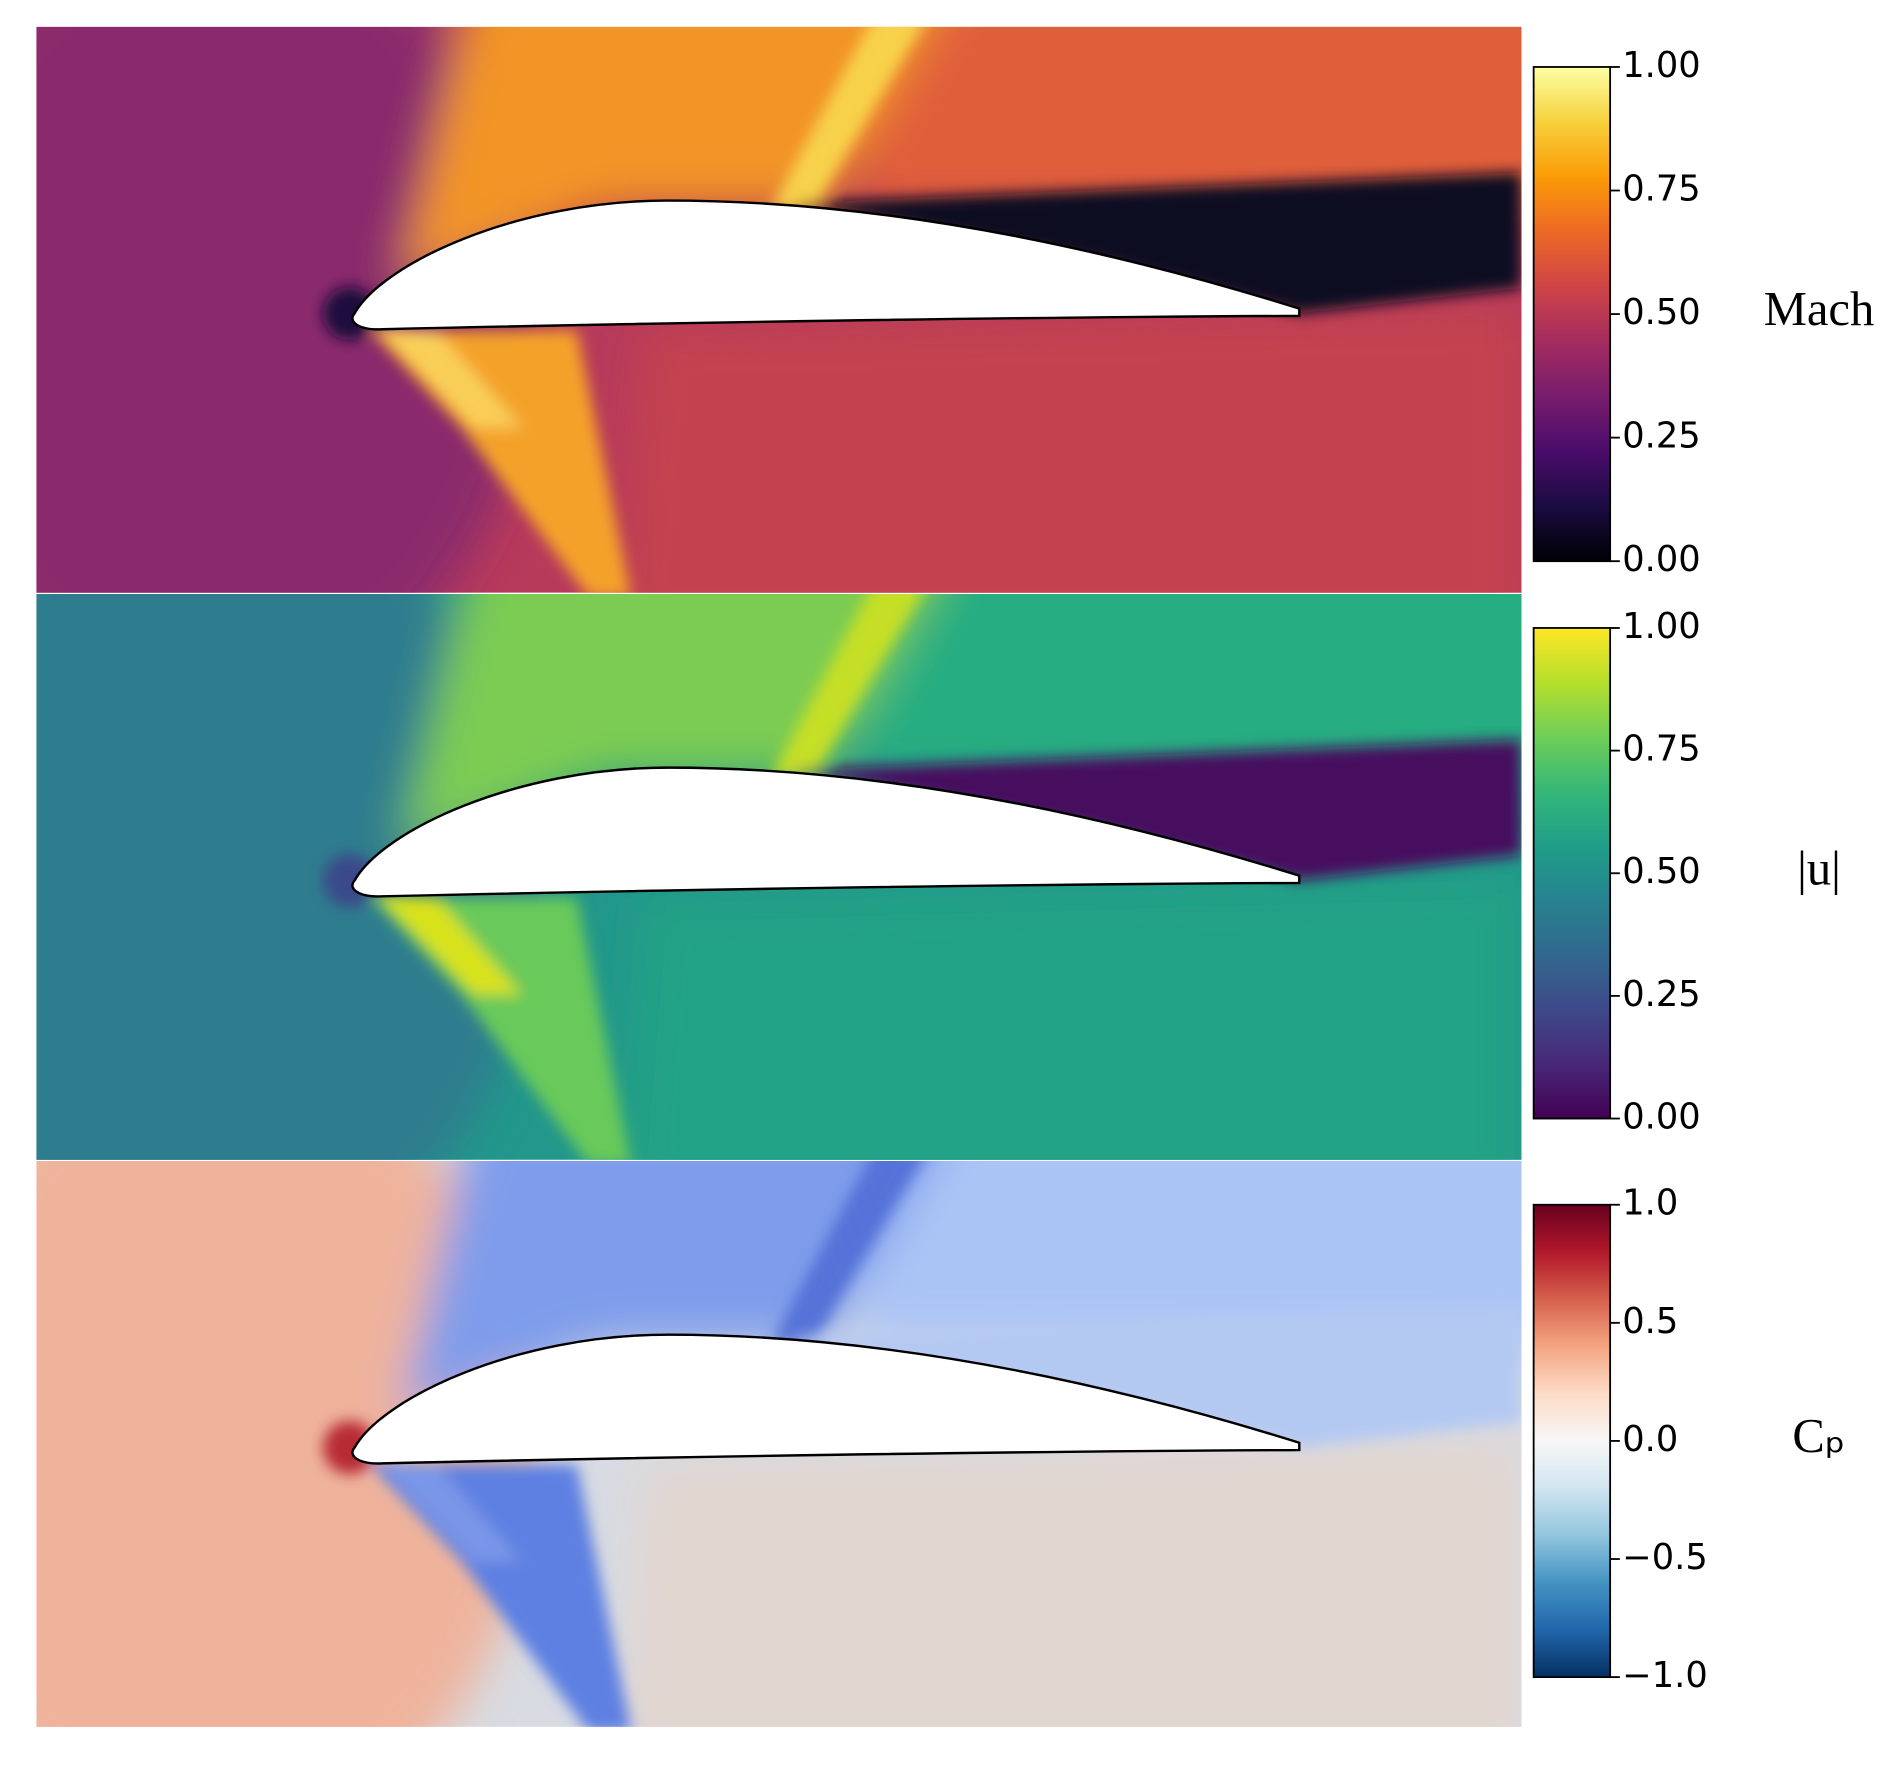 Image resolution: width=1904 pixels, height=1772 pixels. What do you see at coordinates (1819, 868) in the screenshot?
I see `colorbar-label: |u|` at bounding box center [1819, 868].